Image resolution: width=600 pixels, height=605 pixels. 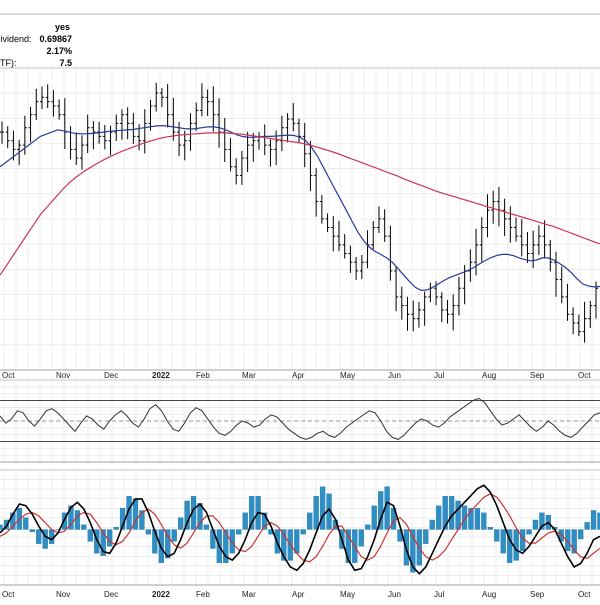 I want to click on oscillator-panel, so click(x=300, y=419).